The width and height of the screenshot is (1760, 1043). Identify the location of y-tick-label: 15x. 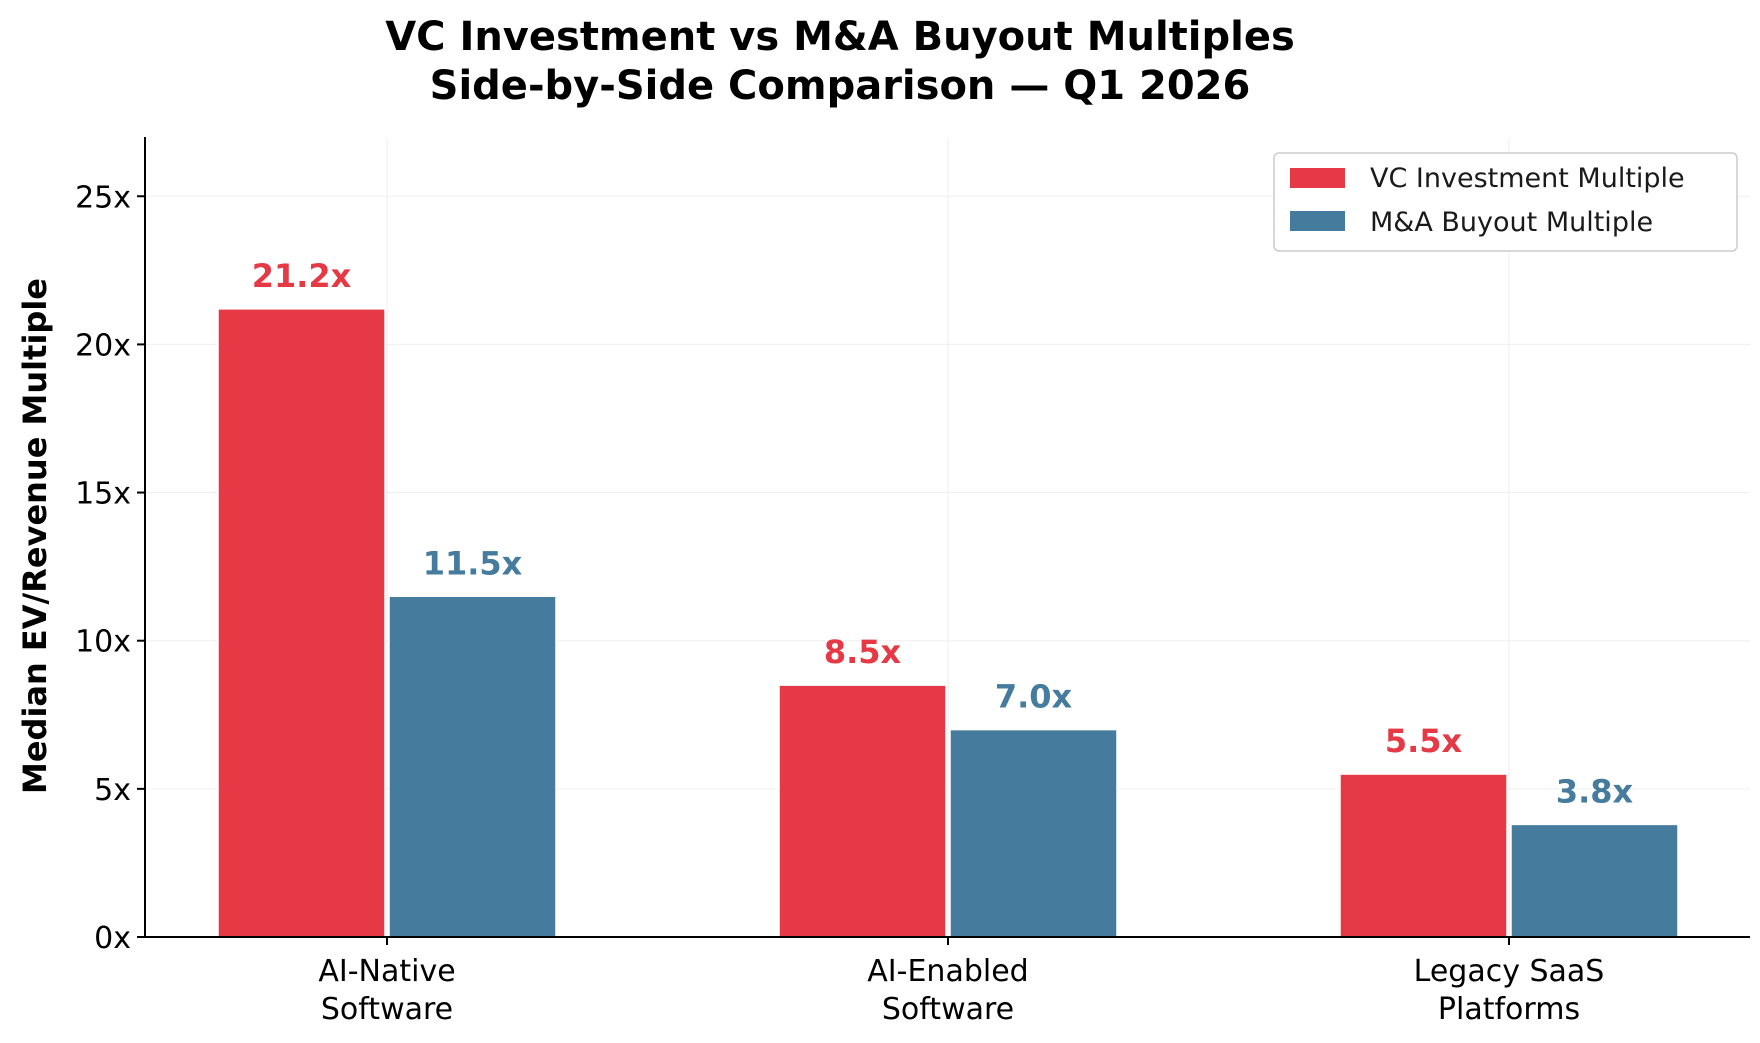
(103, 494).